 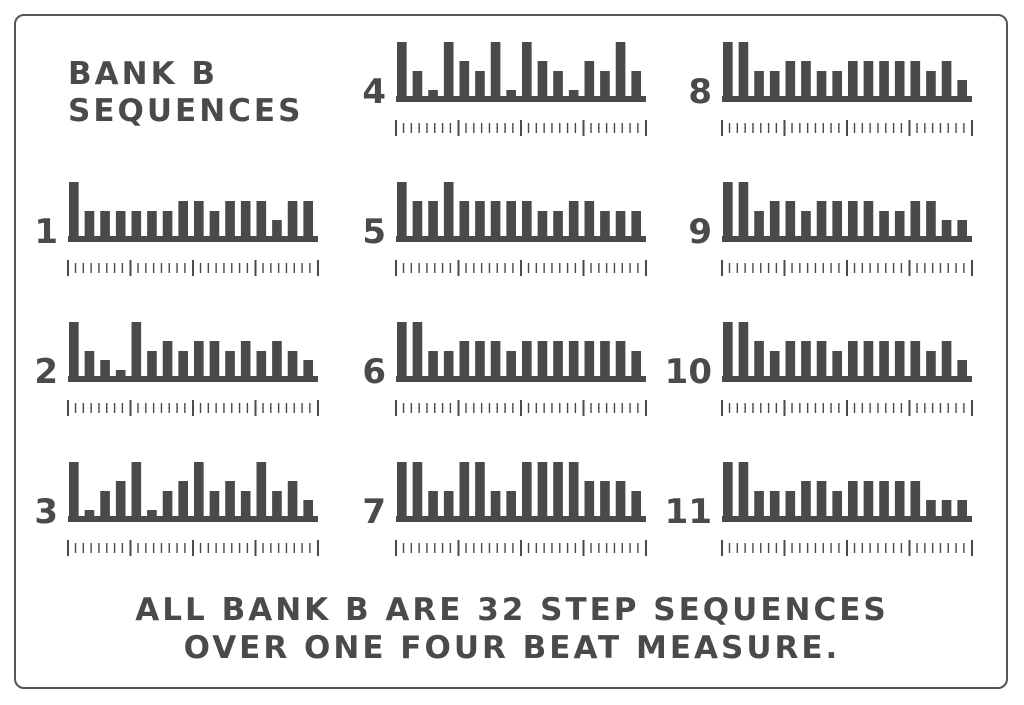 What do you see at coordinates (374, 92) in the screenshot?
I see `sequence-label-4: 4` at bounding box center [374, 92].